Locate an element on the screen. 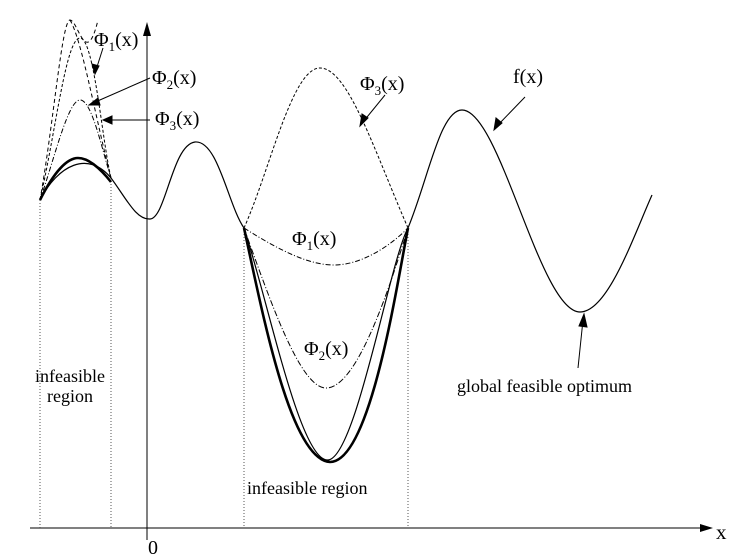 This screenshot has height=560, width=740. center-bold-curve is located at coordinates (326, 345).